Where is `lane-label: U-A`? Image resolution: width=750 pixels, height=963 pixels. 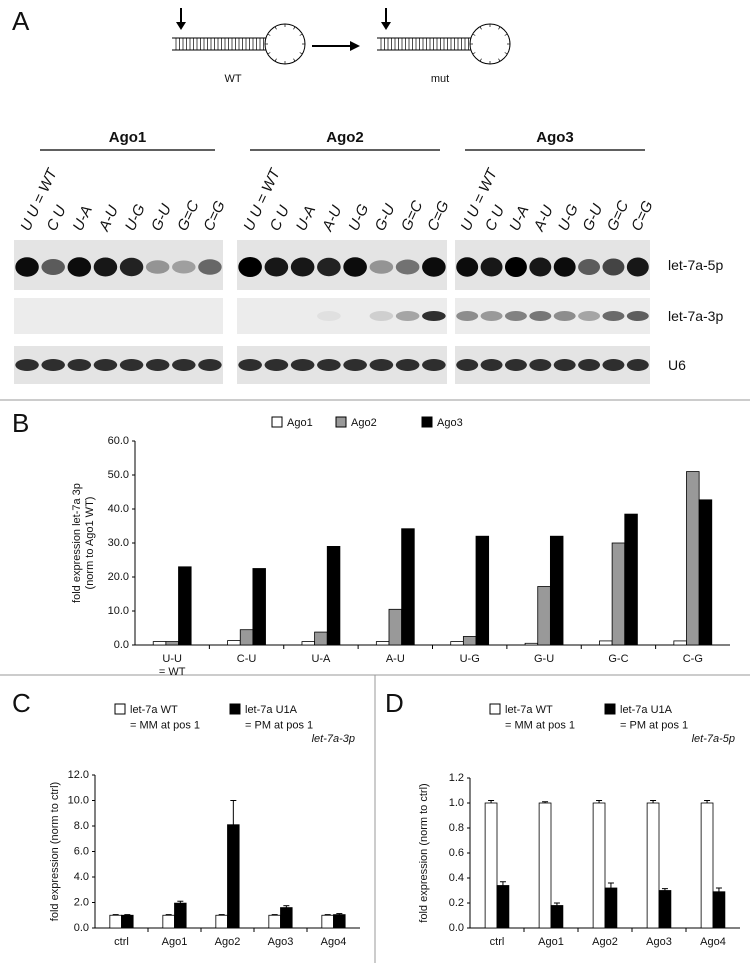 lane-label: U-A is located at coordinates (519, 218).